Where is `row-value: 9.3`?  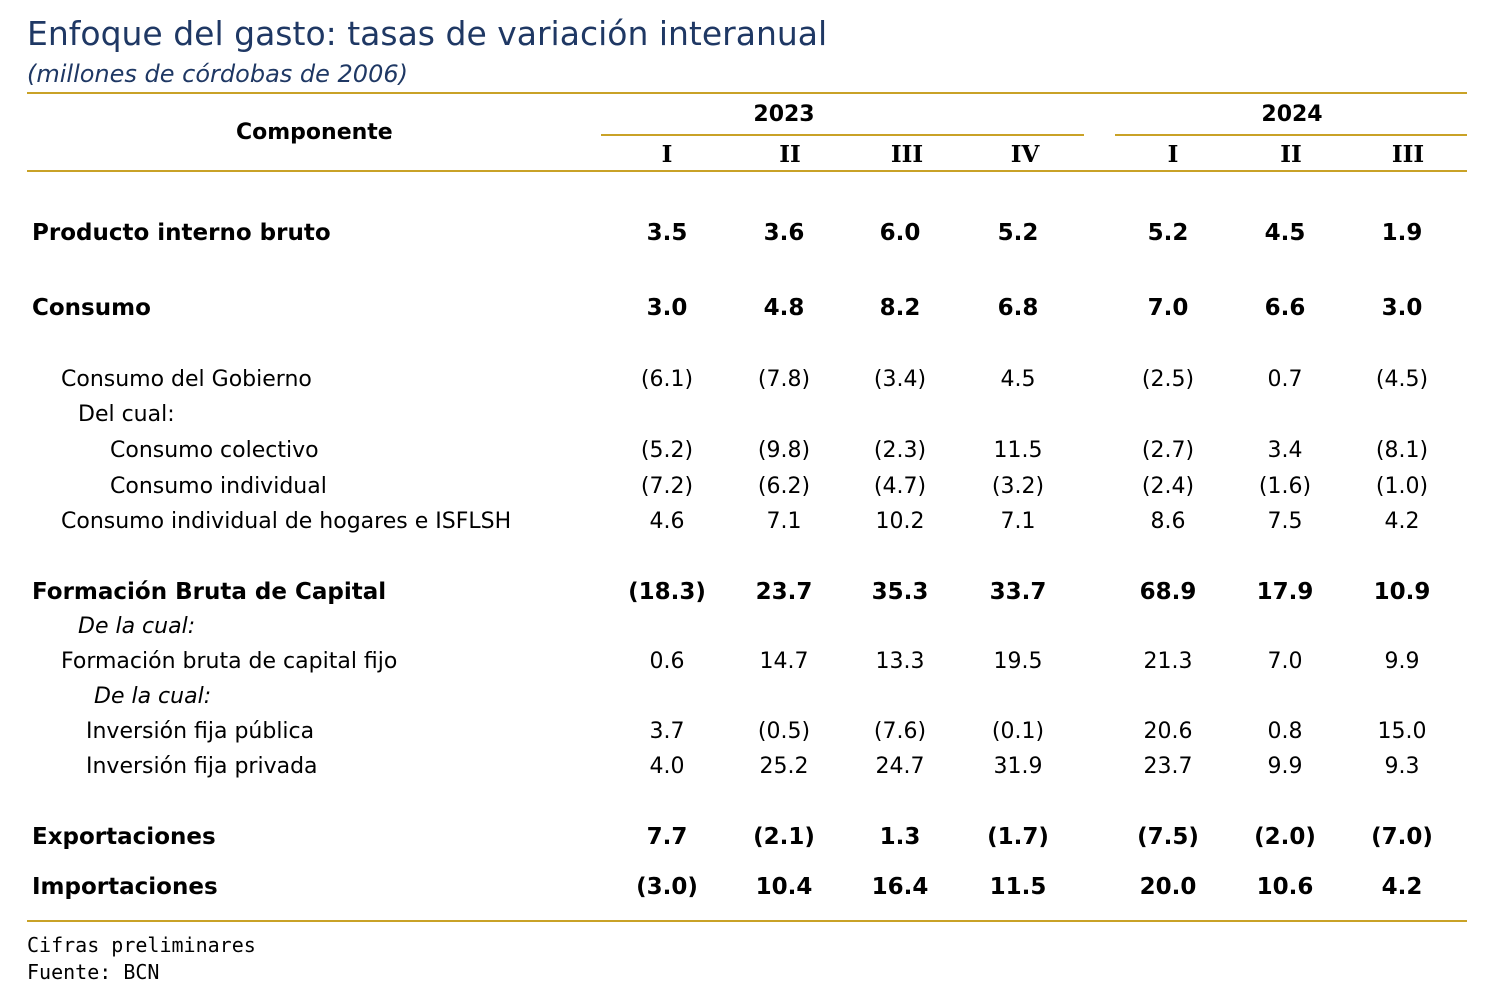
row-value: 9.3 is located at coordinates (1402, 766).